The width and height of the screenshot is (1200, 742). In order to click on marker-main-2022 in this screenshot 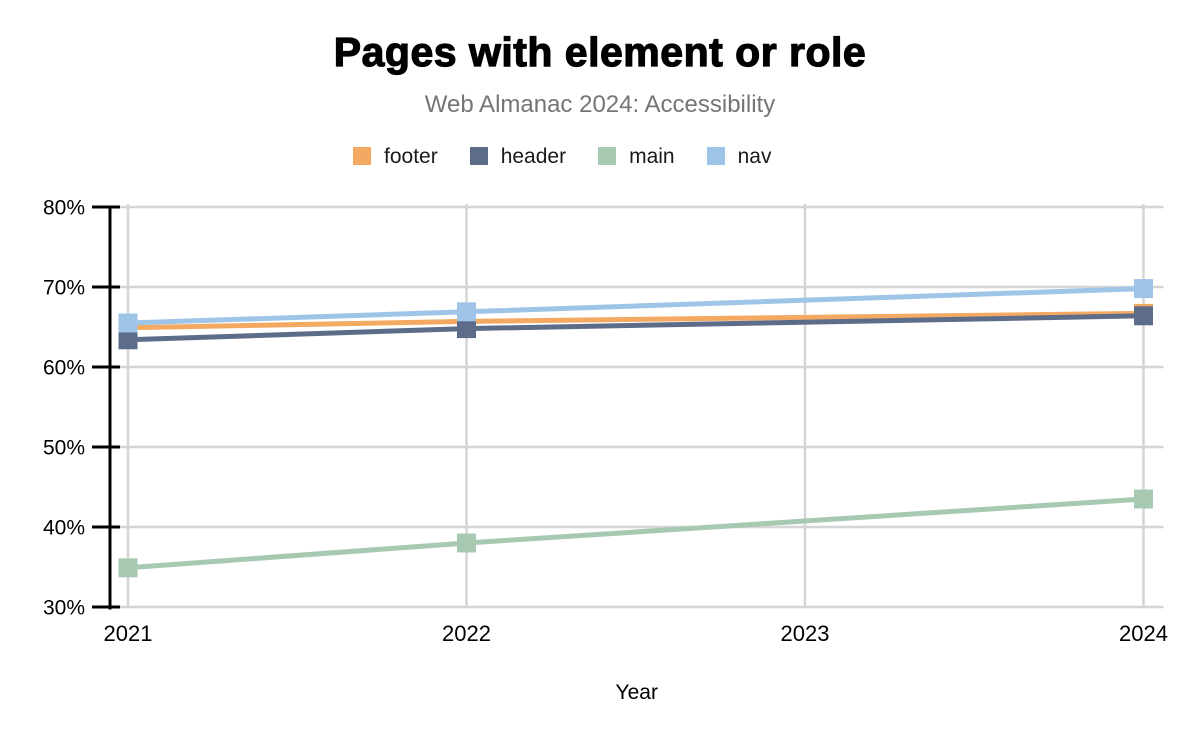, I will do `click(466, 543)`.